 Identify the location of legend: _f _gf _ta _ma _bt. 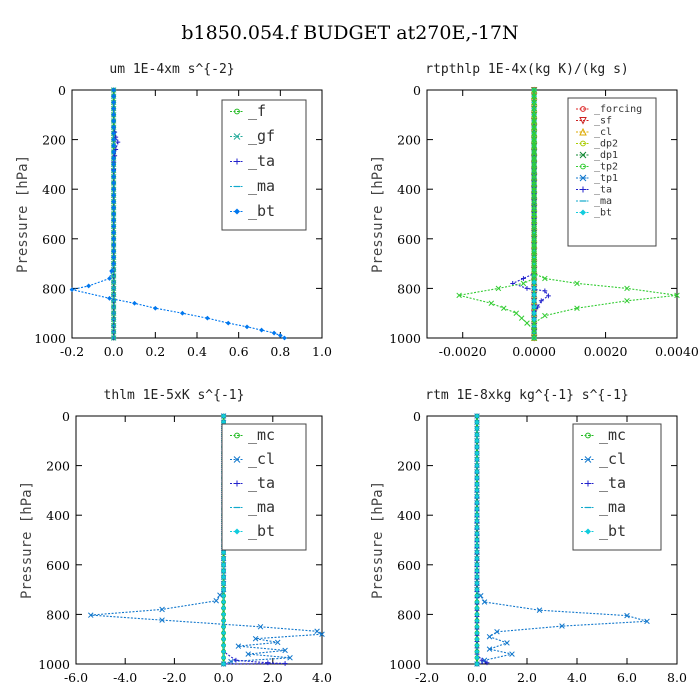
(264, 165).